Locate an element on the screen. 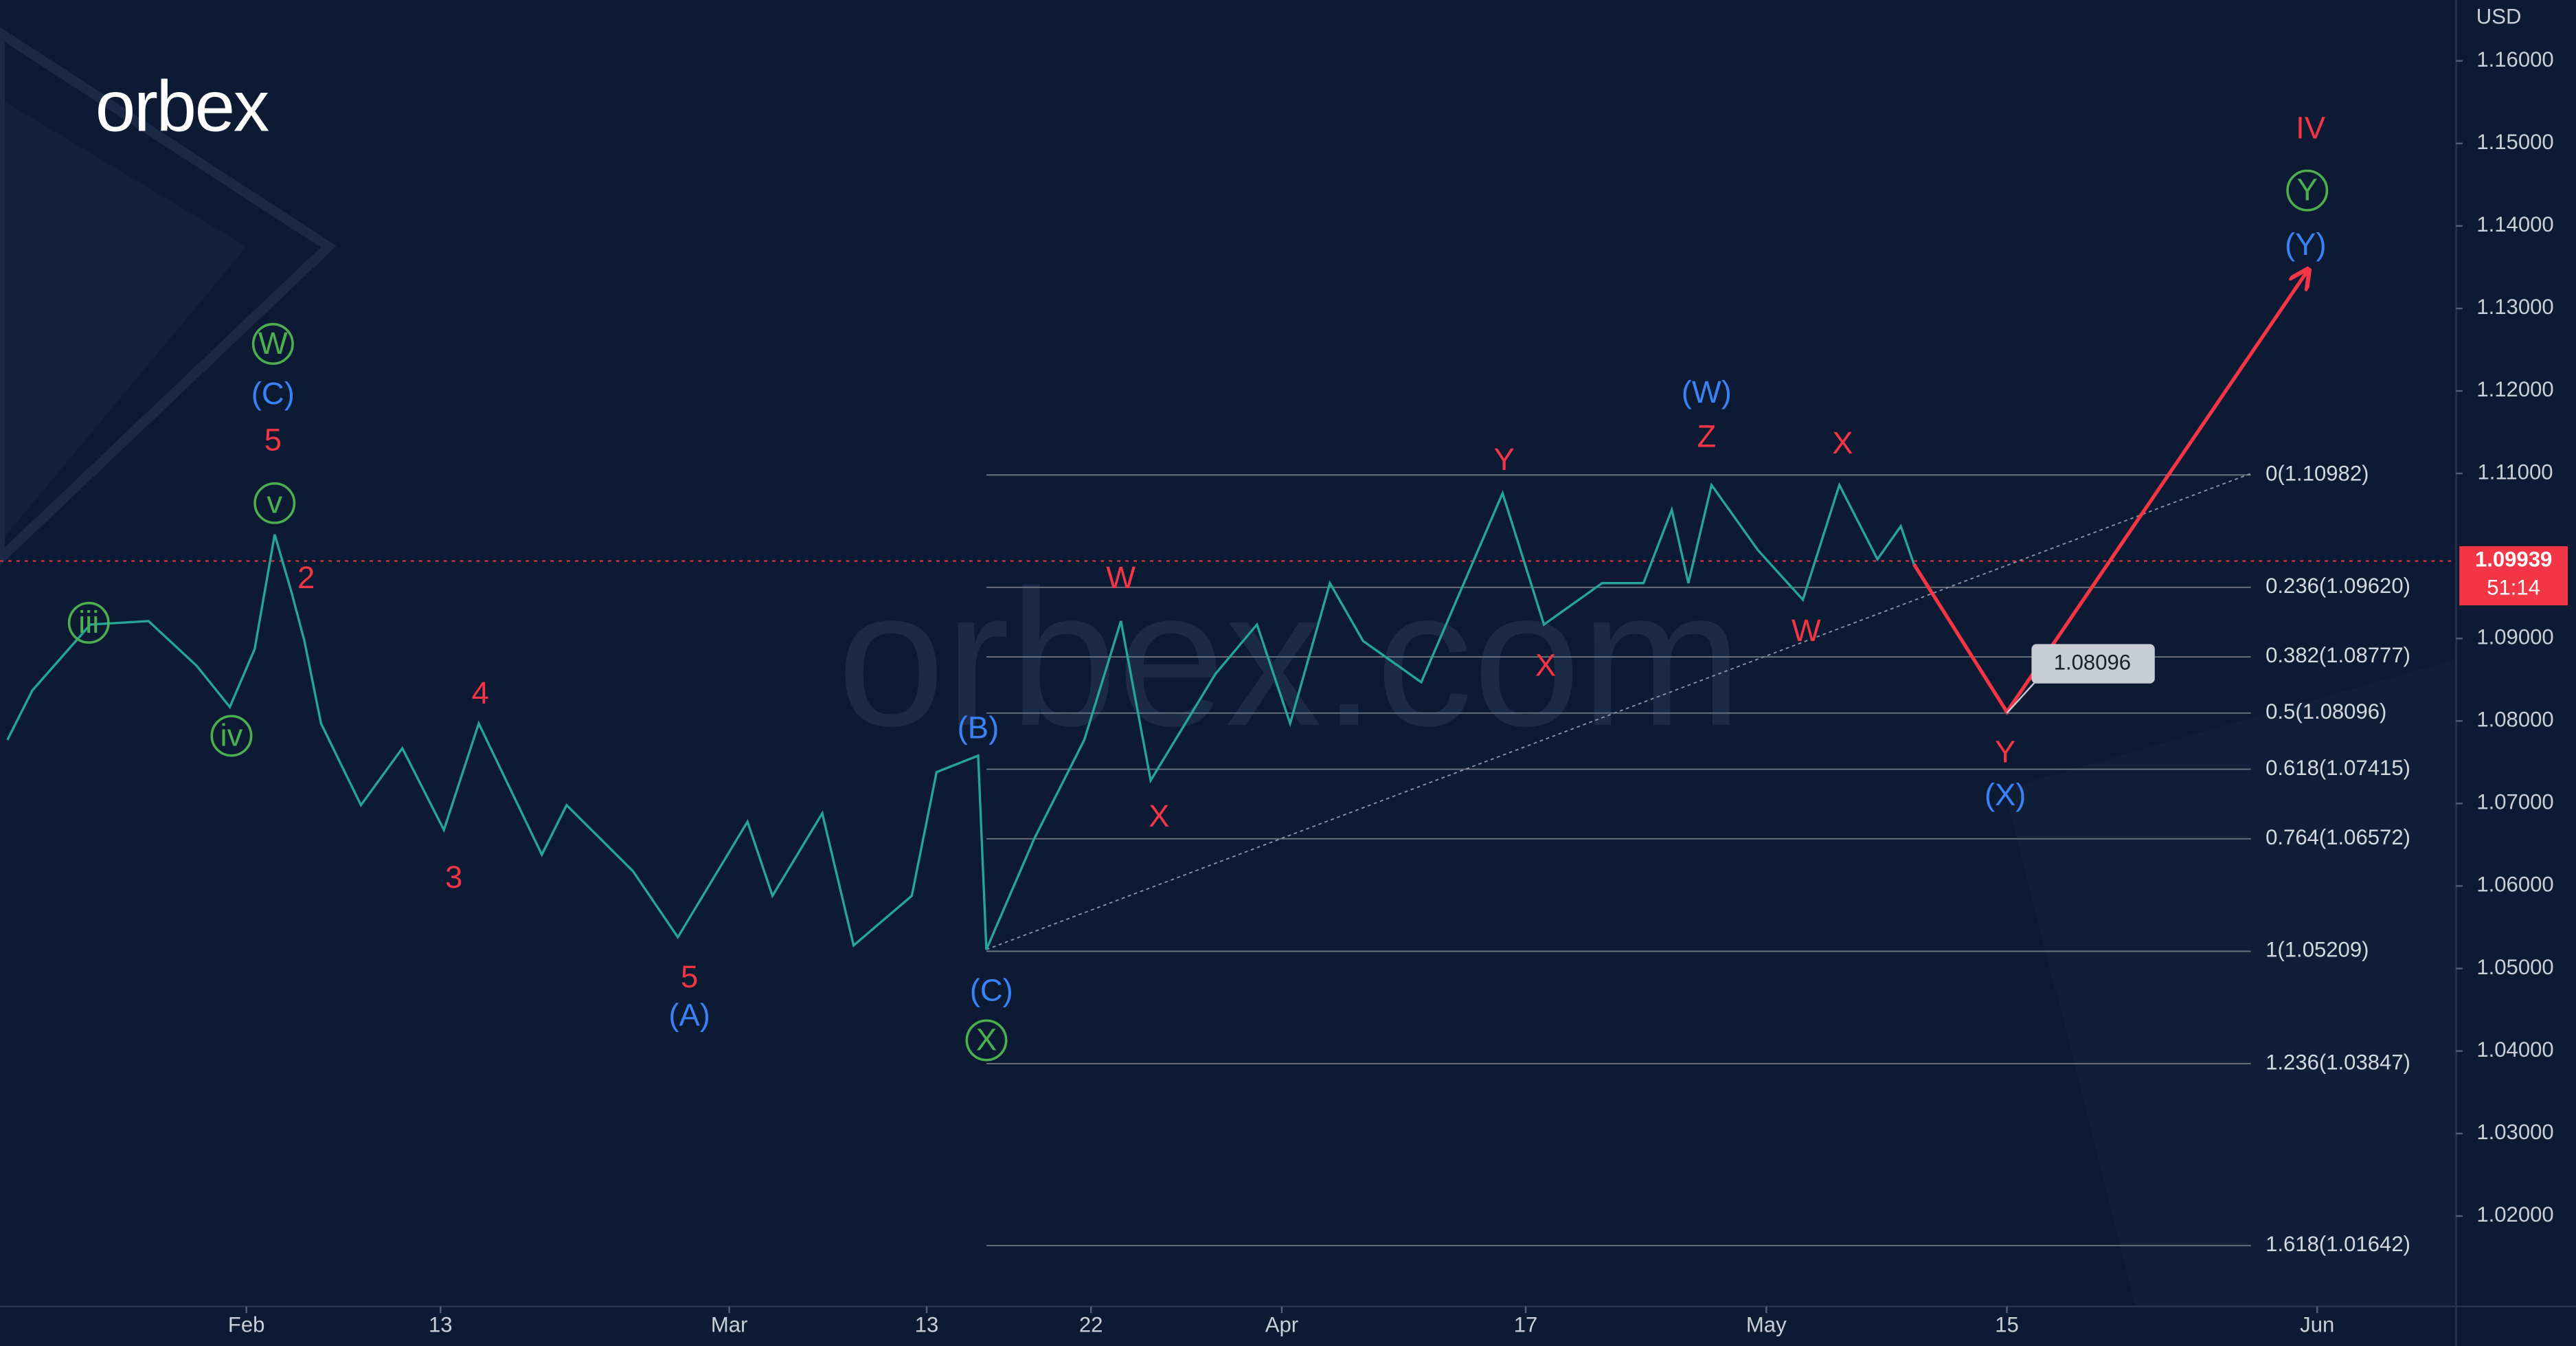  wave-label: (Y) is located at coordinates (2306, 244).